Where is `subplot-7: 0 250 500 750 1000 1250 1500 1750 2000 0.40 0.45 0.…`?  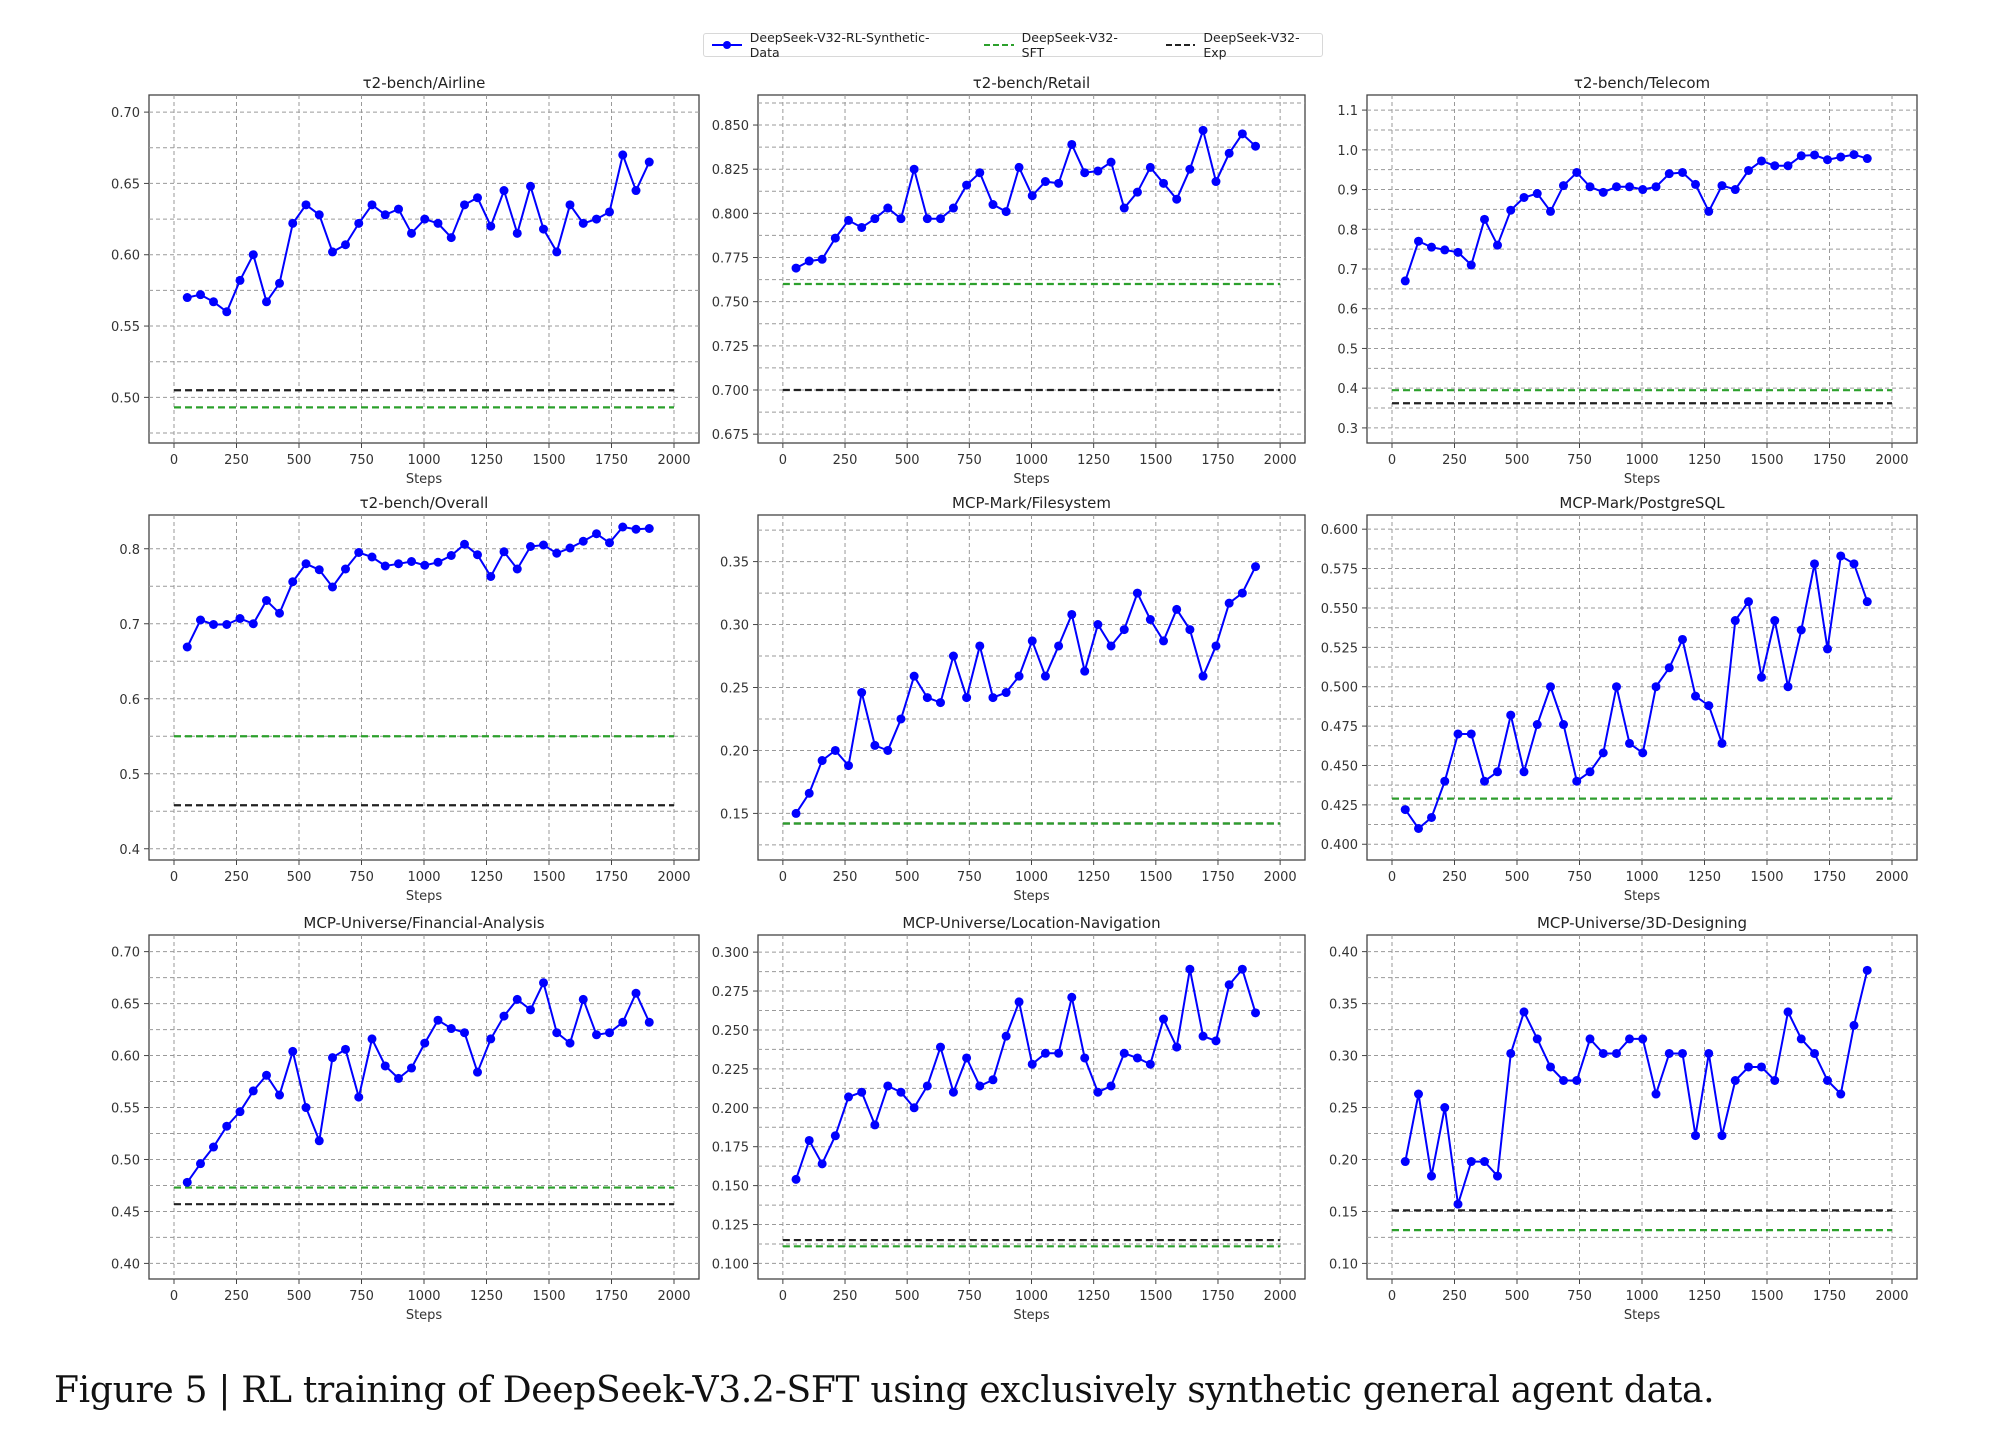 subplot-7: 0 250 500 750 1000 1250 1500 1750 2000 0.40 0.45 0.… is located at coordinates (405, 1118).